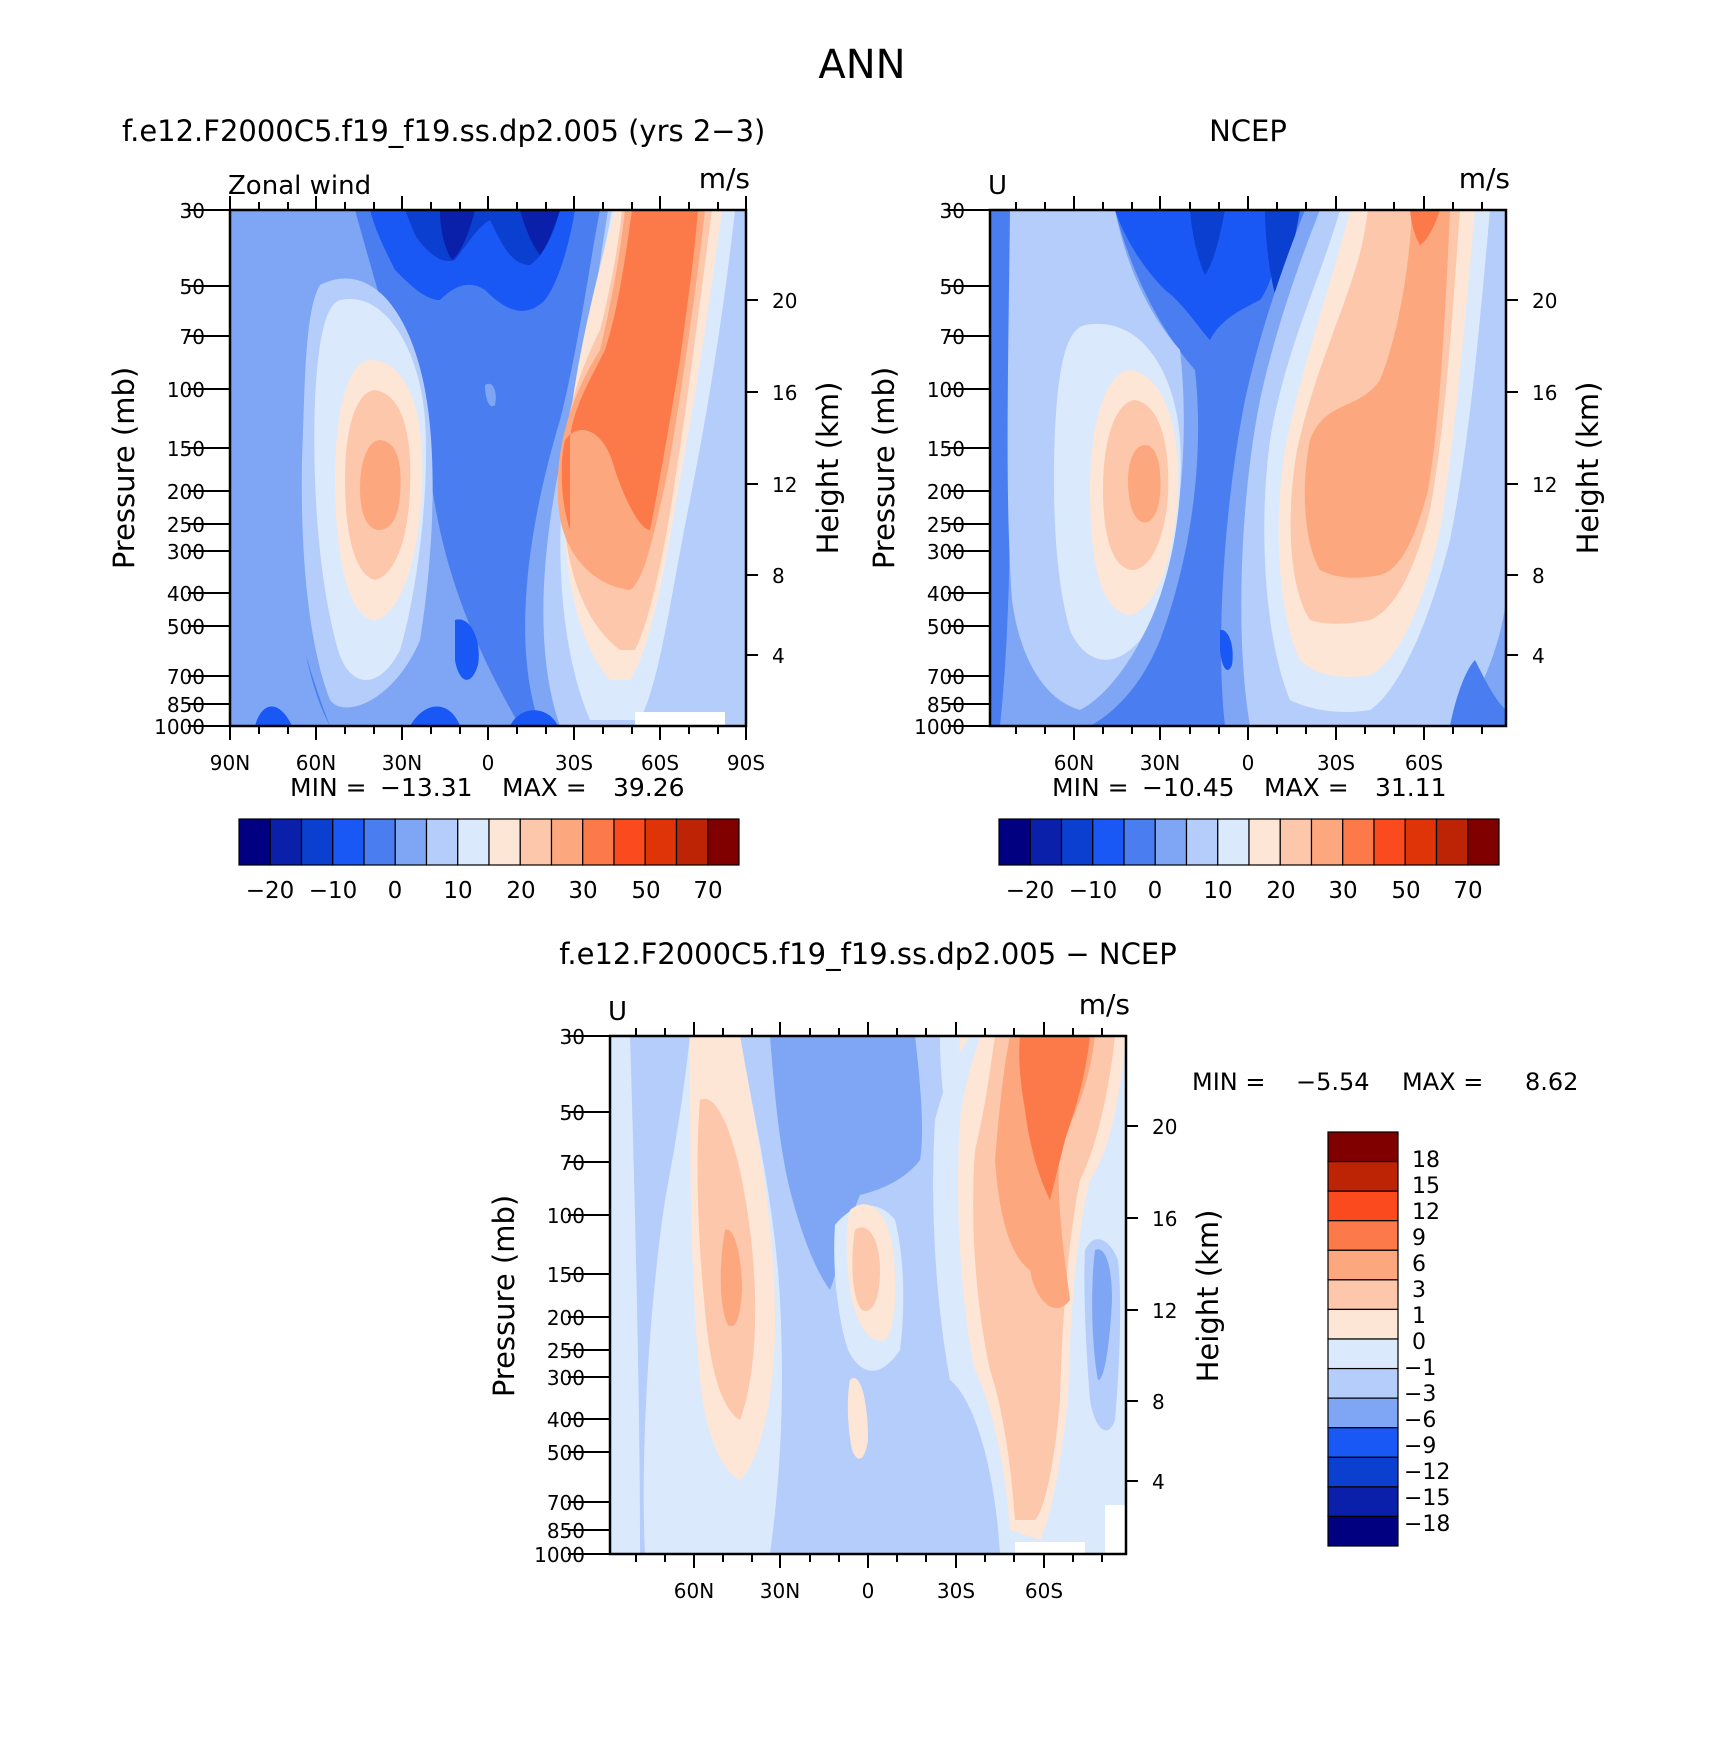 This screenshot has height=1753, width=1710. I want to click on colorbar-label: 30, so click(1342, 891).